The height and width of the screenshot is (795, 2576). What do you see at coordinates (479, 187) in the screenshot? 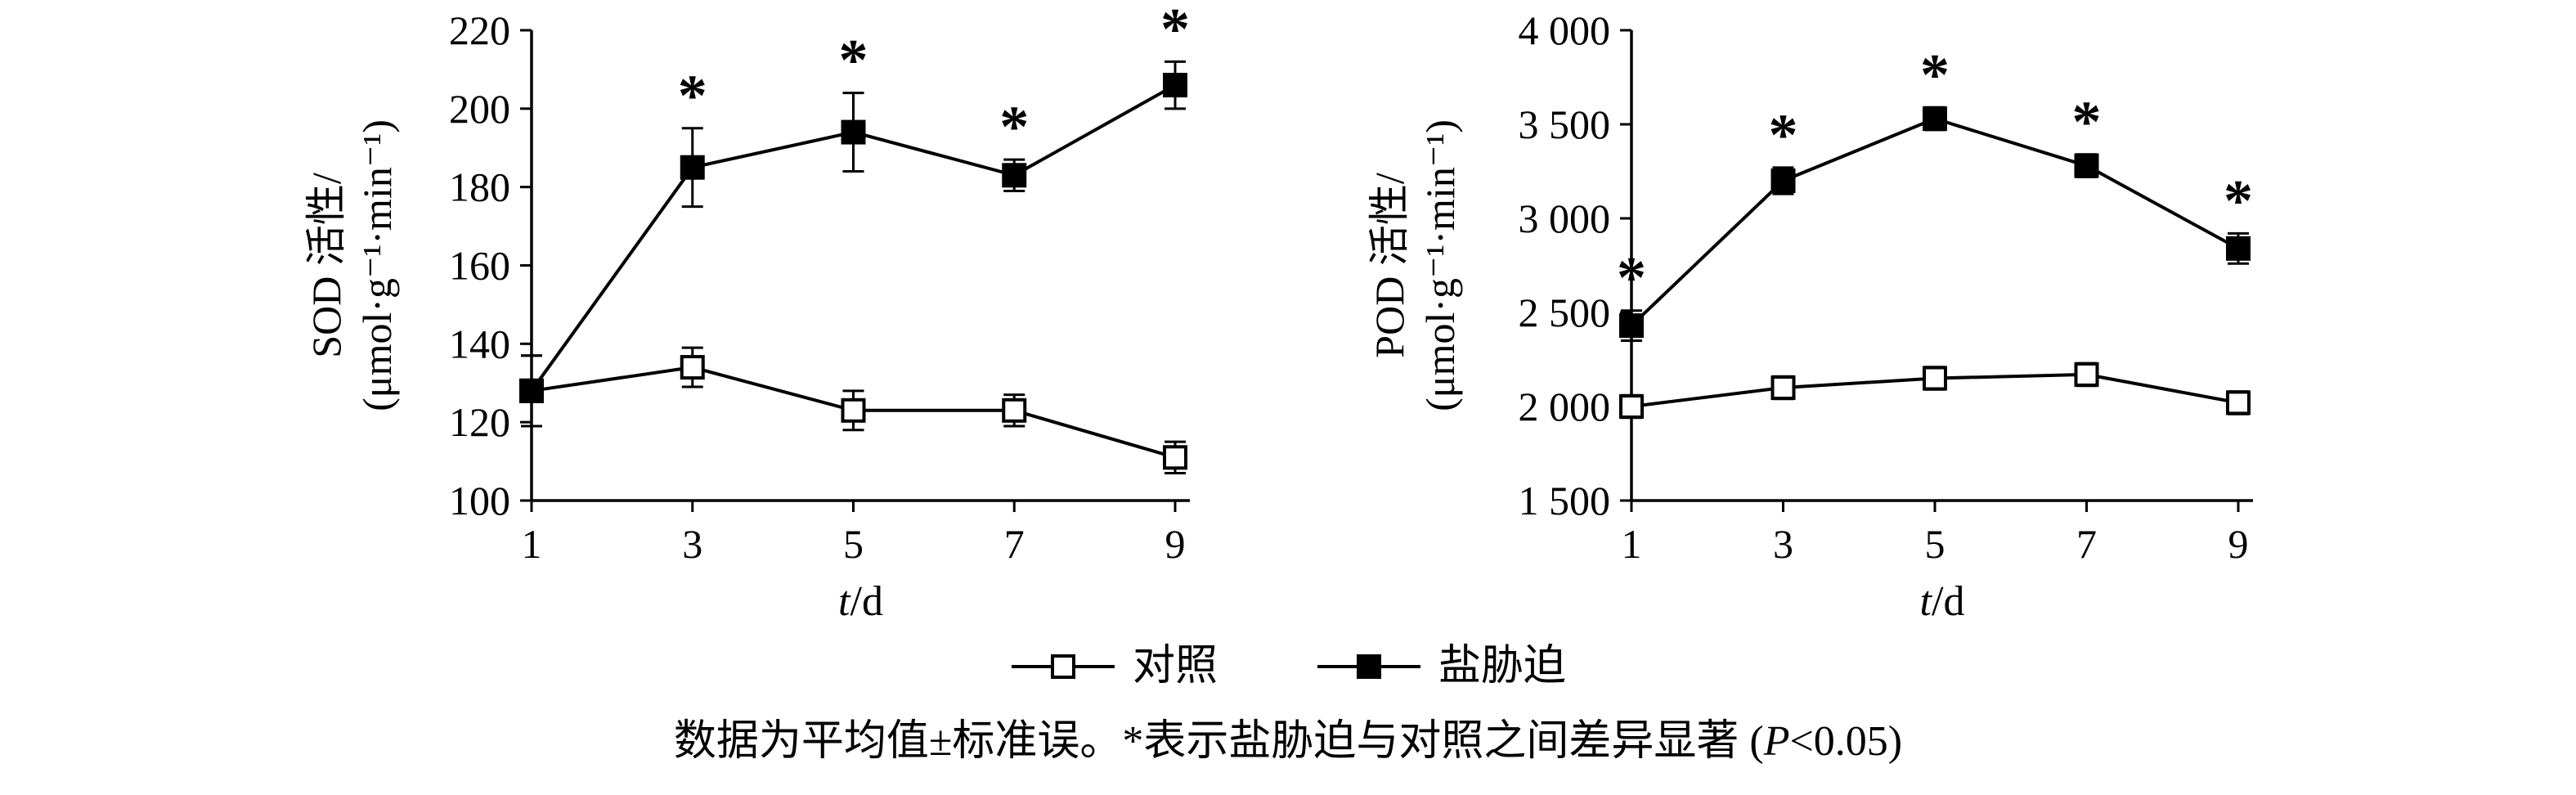
I see `y-tick-label: 180` at bounding box center [479, 187].